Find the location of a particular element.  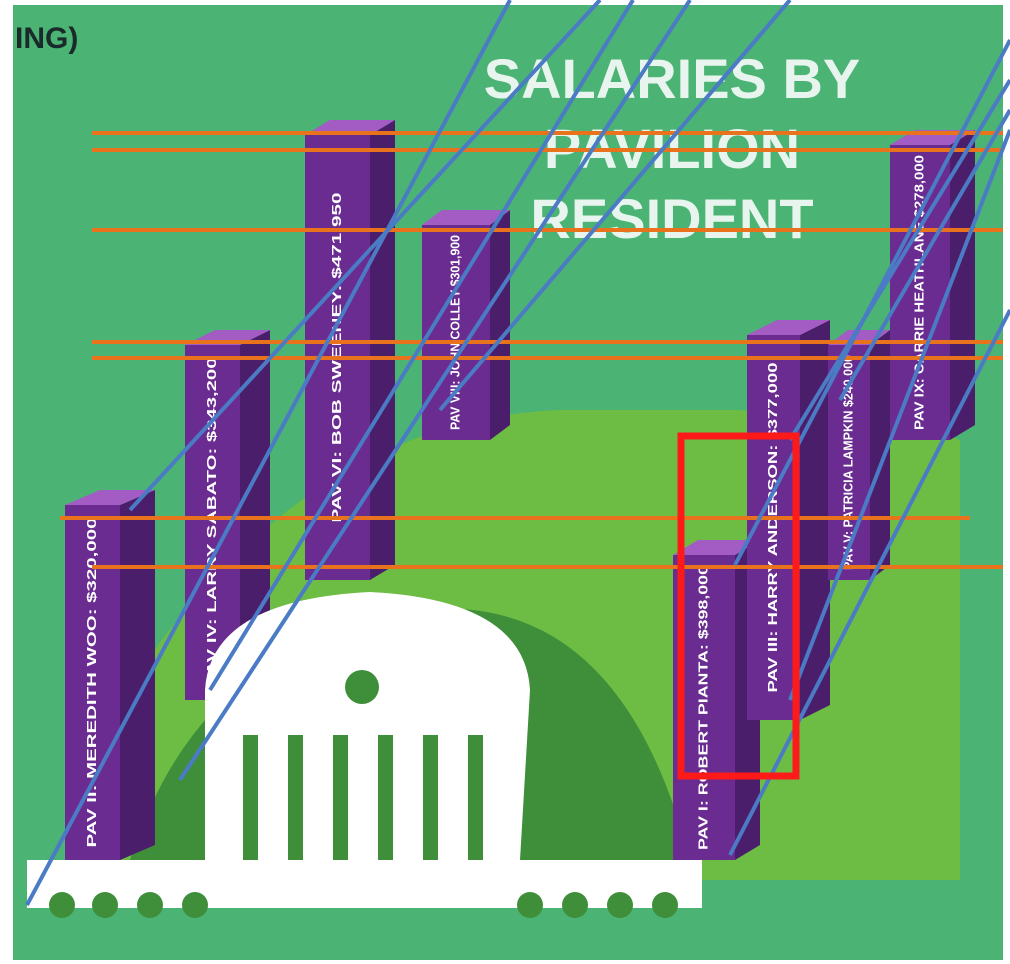

bar-label: PAV IV: LARRY SABATO: $343,200 is located at coordinates (211, 523).